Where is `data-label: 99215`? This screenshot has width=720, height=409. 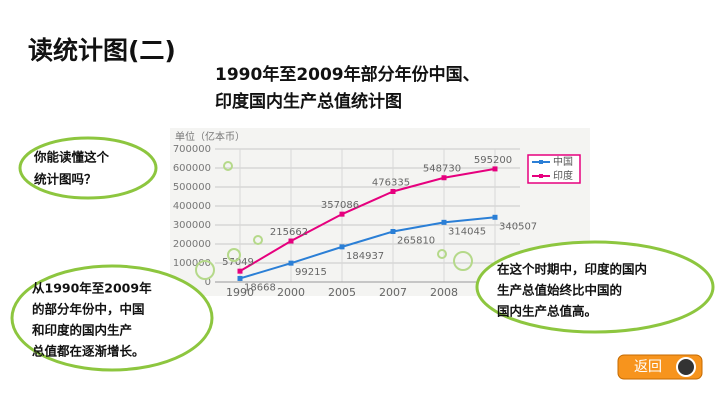 data-label: 99215 is located at coordinates (311, 272).